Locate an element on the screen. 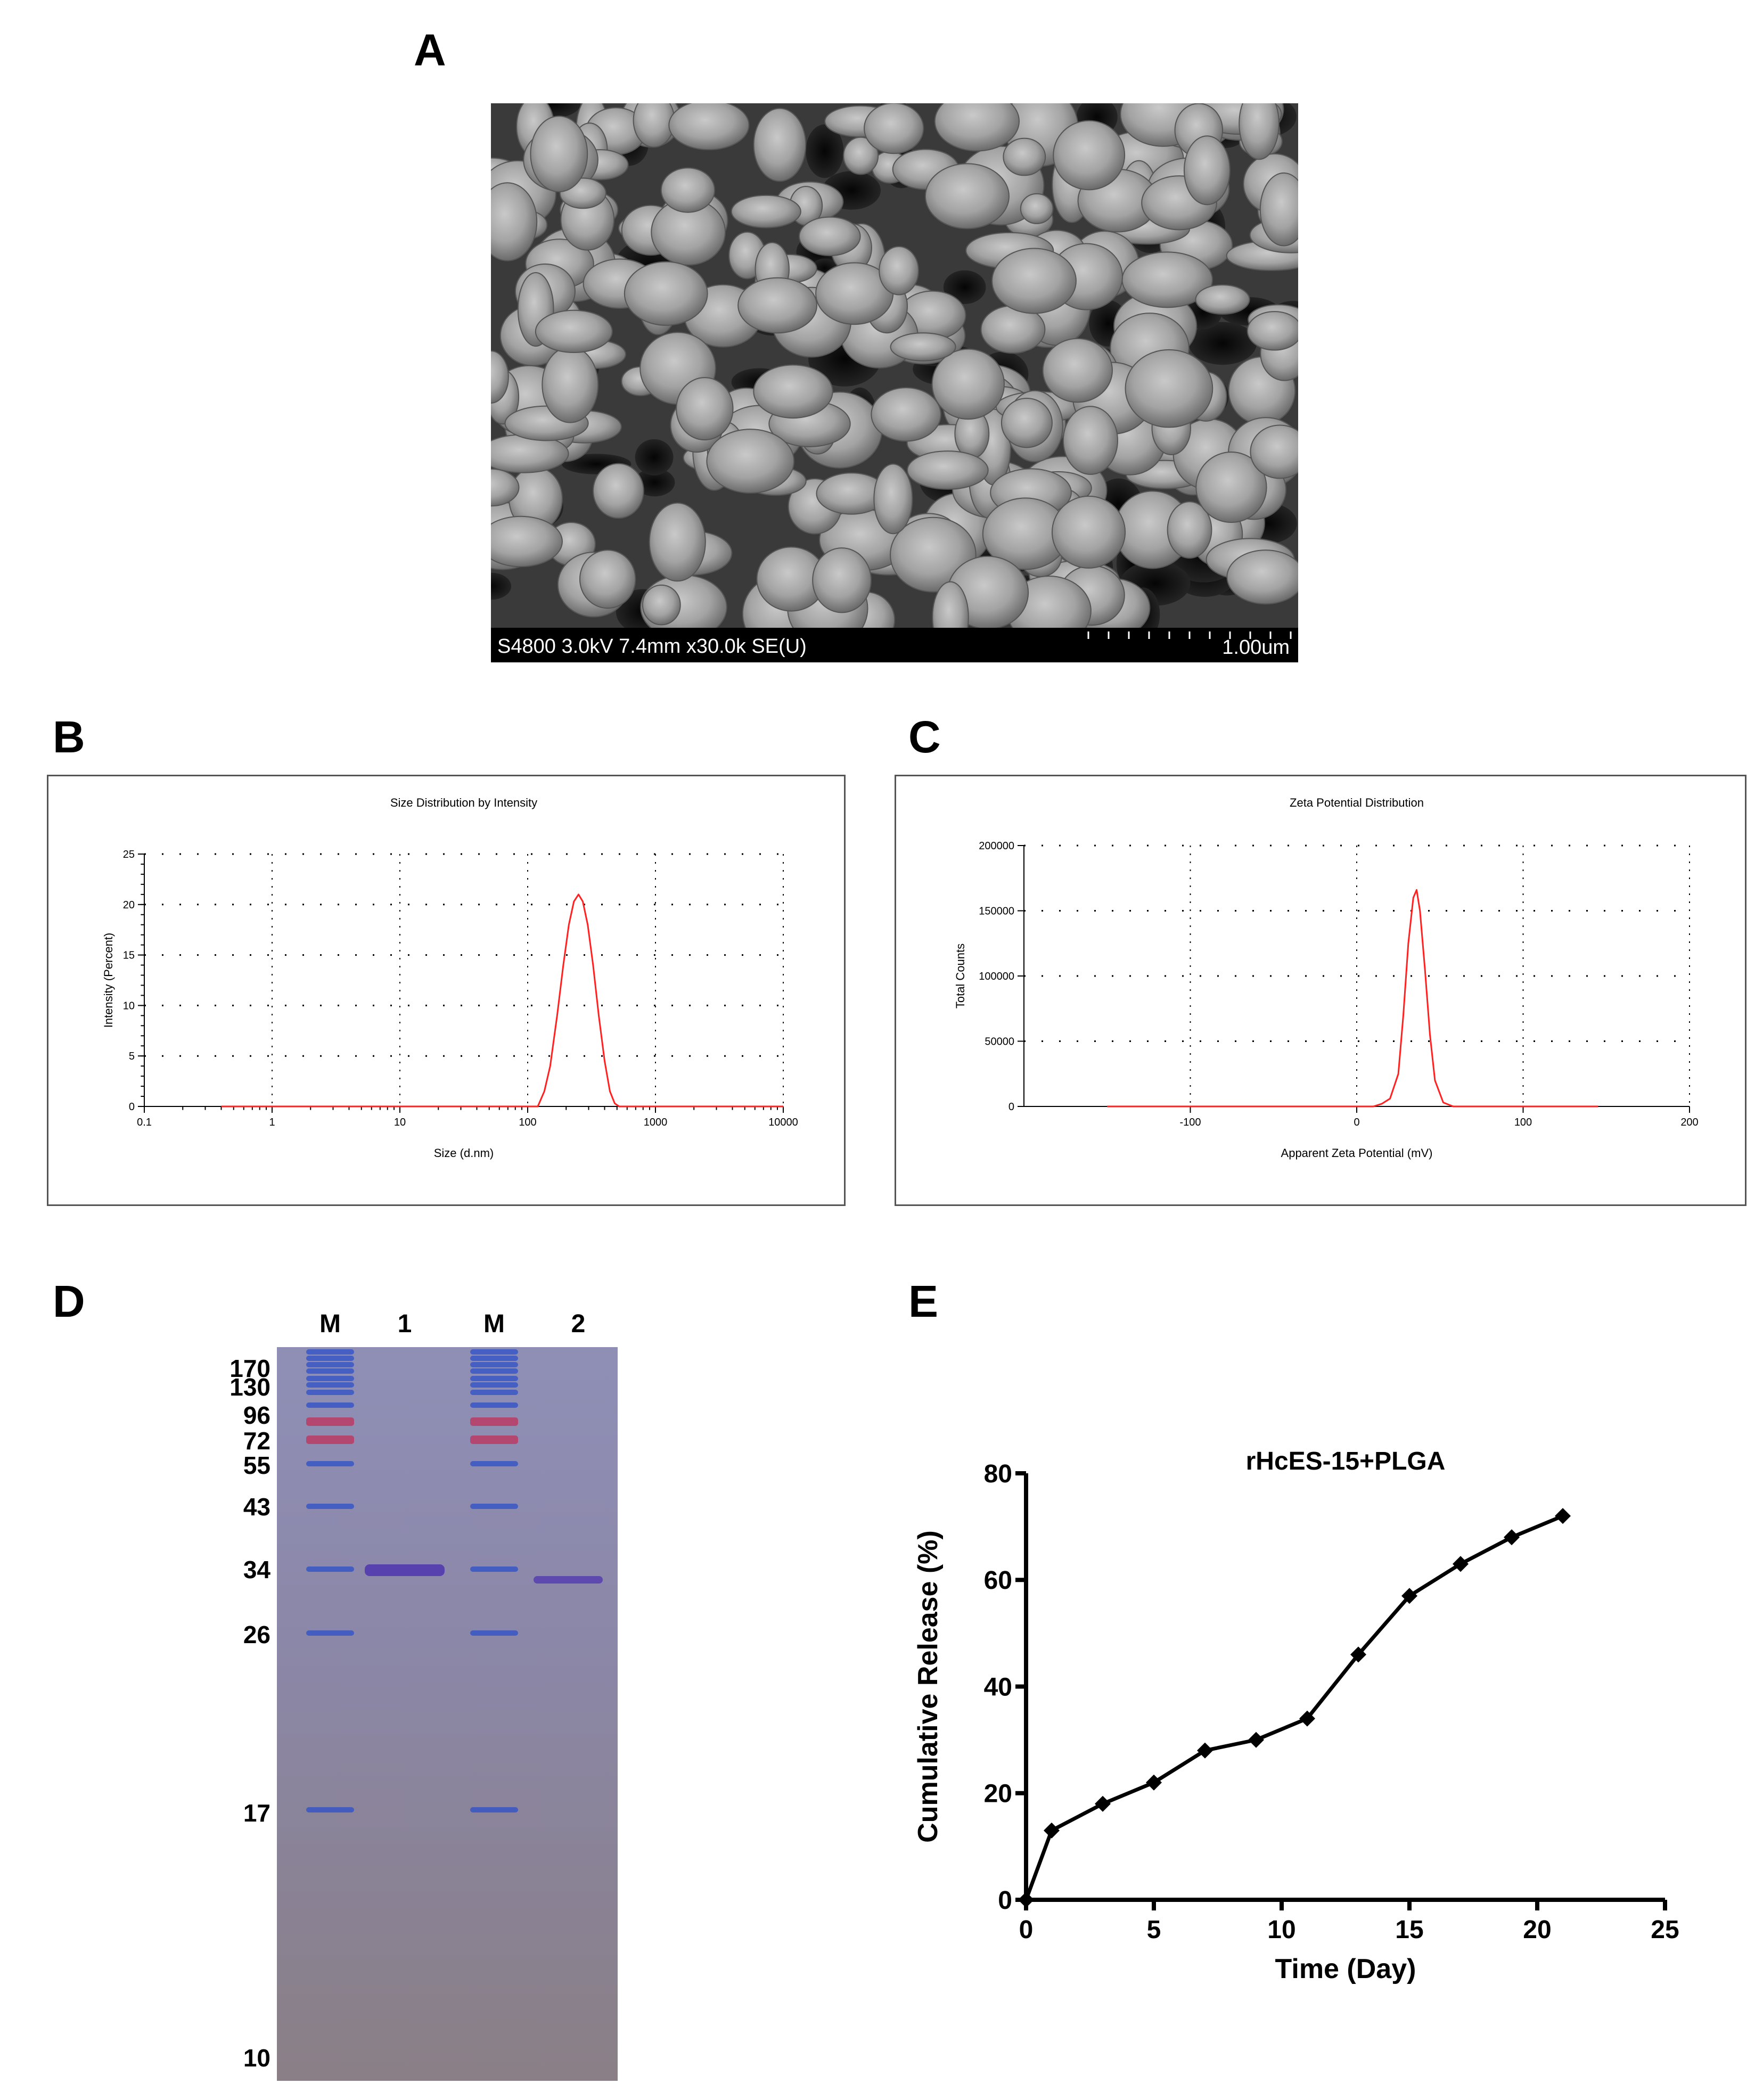 The width and height of the screenshot is (1763, 2100). panel-label-d: D is located at coordinates (69, 1301).